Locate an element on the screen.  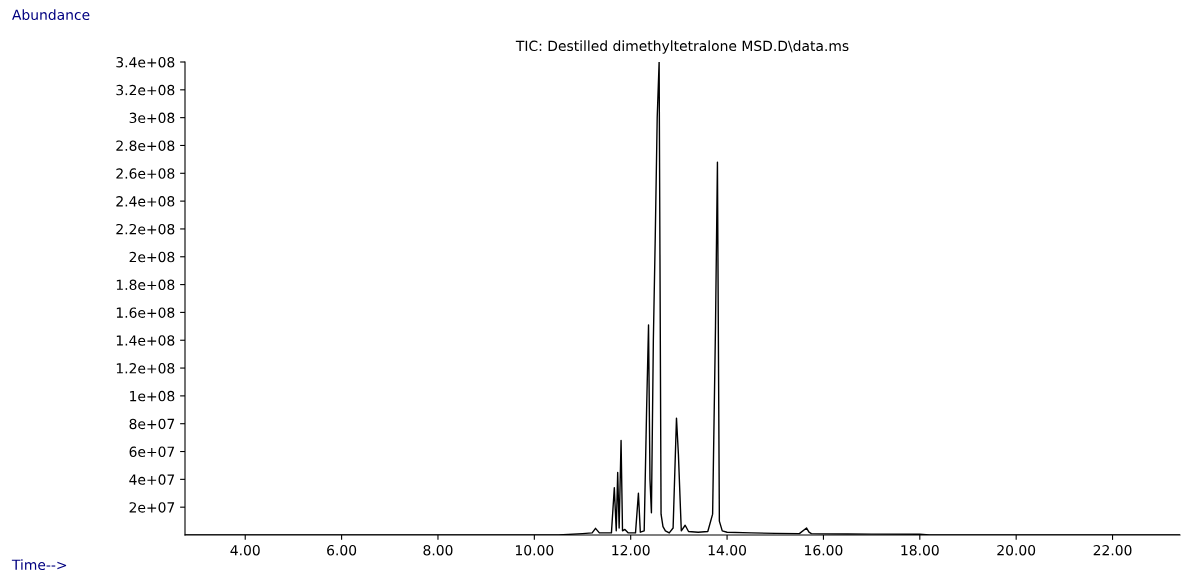
x-tick-label: 14.00 is located at coordinates (727, 550).